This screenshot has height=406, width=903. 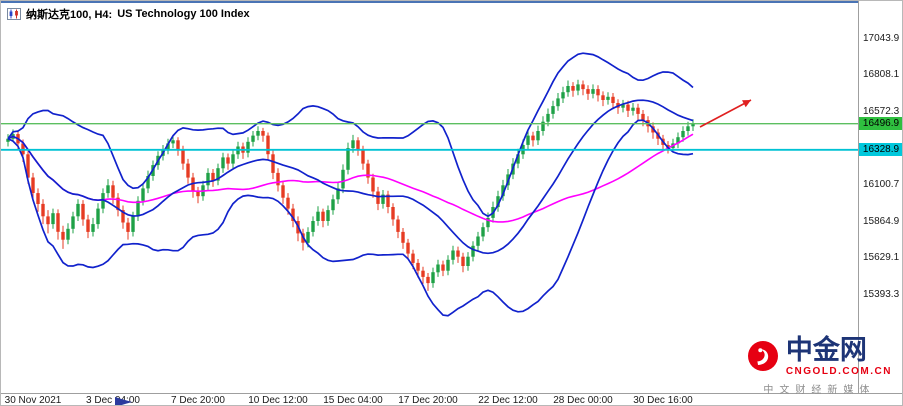 What do you see at coordinates (880, 149) in the screenshot?
I see `hline-price-badge: 16328.9` at bounding box center [880, 149].